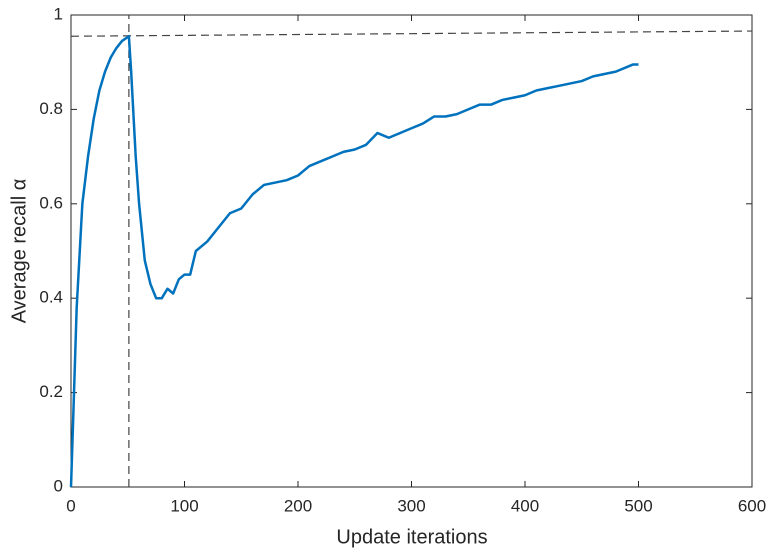 The height and width of the screenshot is (558, 780). What do you see at coordinates (752, 505) in the screenshot?
I see `x-tick-label: 600` at bounding box center [752, 505].